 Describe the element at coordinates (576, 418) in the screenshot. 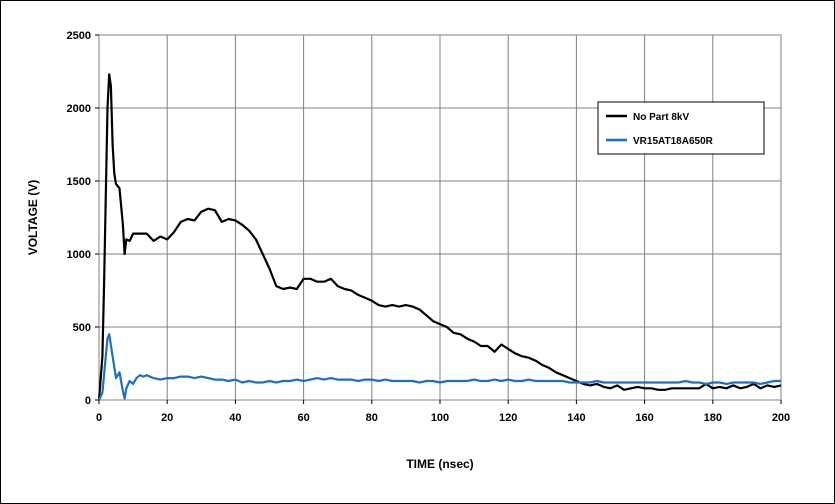

I see `x-tick-label: 140` at that location.